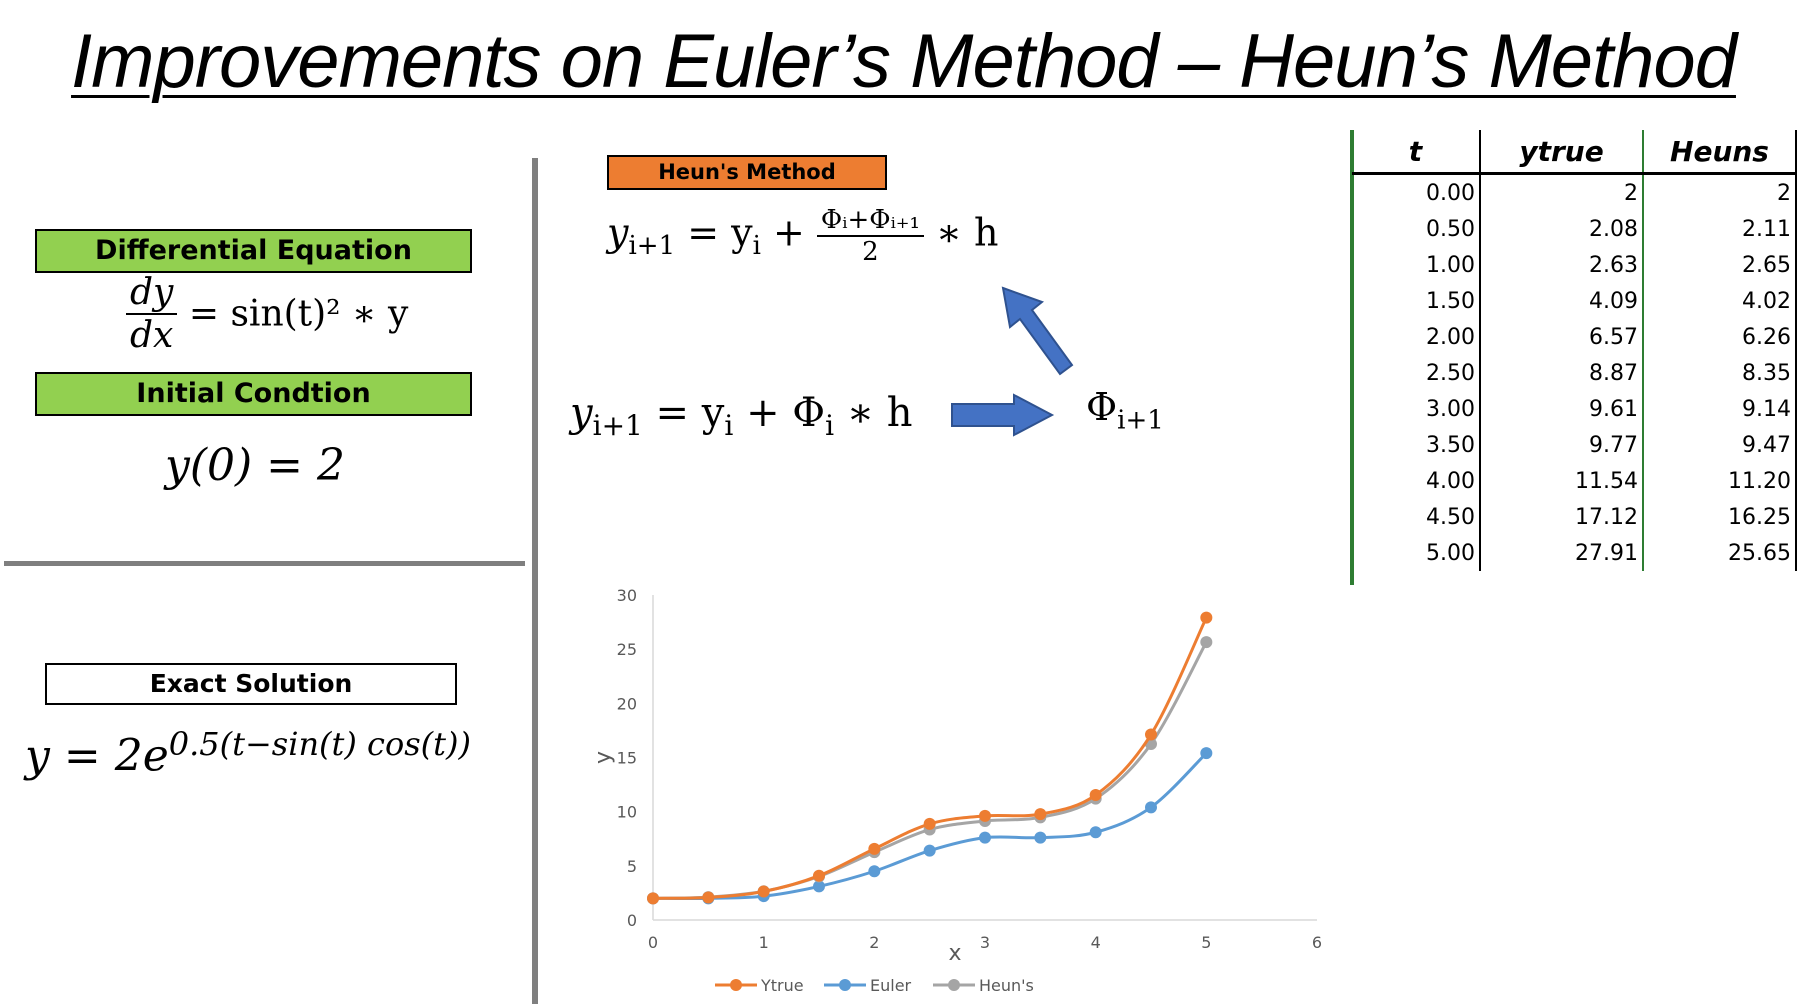 The width and height of the screenshot is (1807, 1007). What do you see at coordinates (264, 563) in the screenshot?
I see `horizontal-divider` at bounding box center [264, 563].